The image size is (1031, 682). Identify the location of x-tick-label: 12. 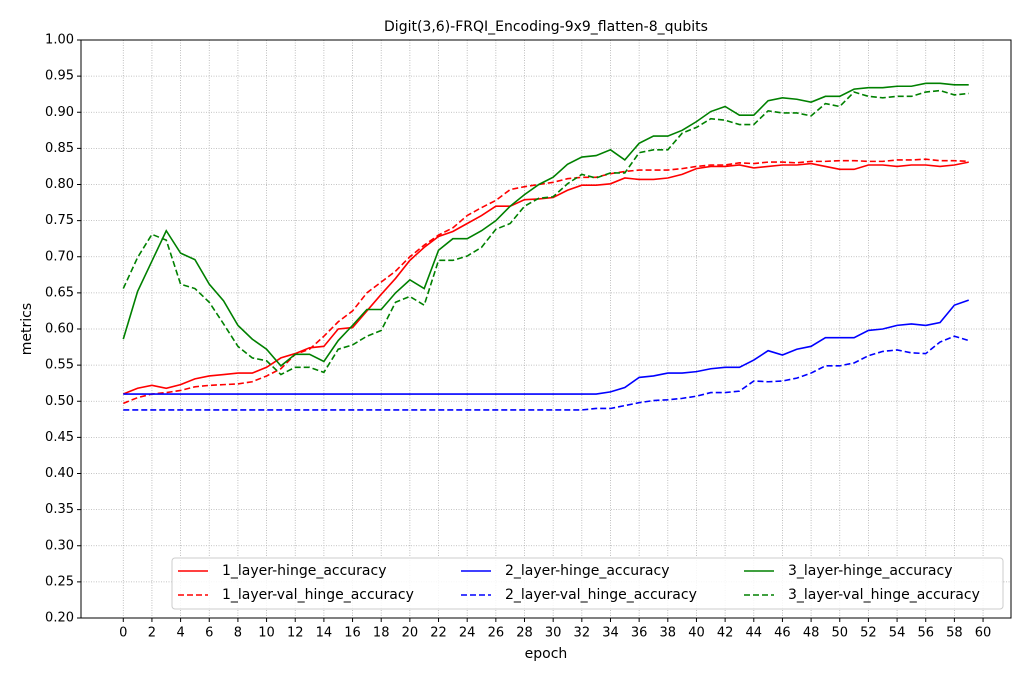
(295, 633).